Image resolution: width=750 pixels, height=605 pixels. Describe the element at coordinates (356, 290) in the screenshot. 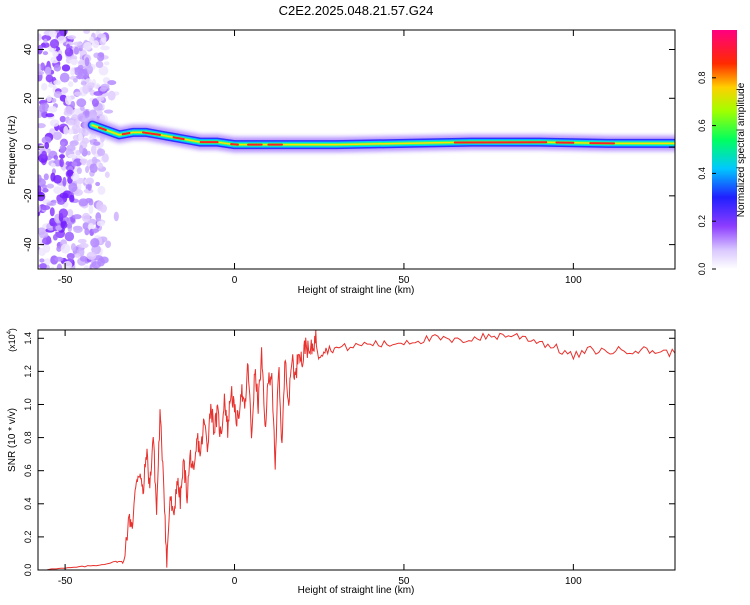

I see `spectrogram-xlabel: Height of straight line (km)` at that location.